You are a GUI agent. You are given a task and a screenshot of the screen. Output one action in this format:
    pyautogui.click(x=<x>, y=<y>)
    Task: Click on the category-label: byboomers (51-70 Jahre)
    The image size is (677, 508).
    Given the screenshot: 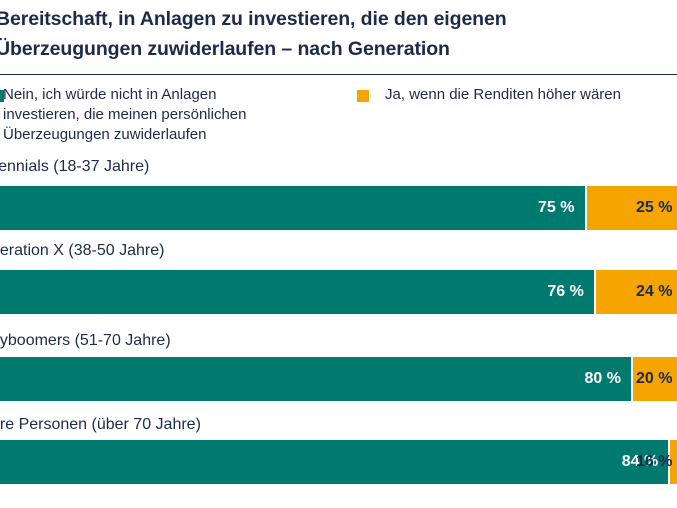 What is the action you would take?
    pyautogui.click(x=85, y=340)
    